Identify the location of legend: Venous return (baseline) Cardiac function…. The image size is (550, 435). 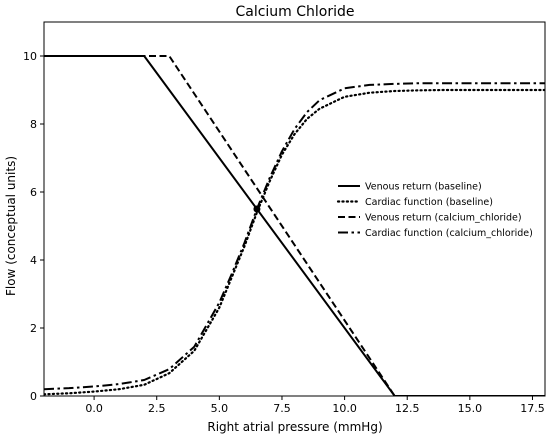
(434, 210).